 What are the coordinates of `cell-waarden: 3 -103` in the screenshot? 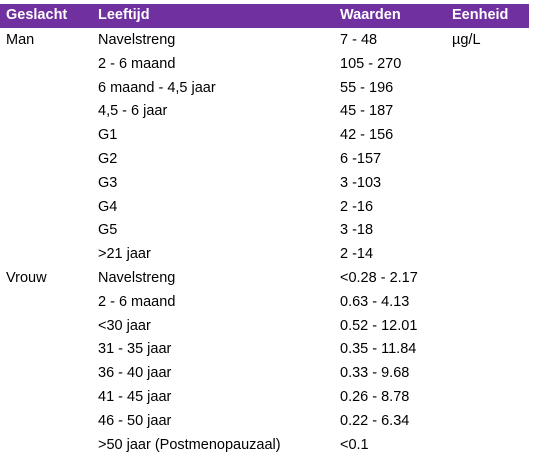 It's located at (361, 182).